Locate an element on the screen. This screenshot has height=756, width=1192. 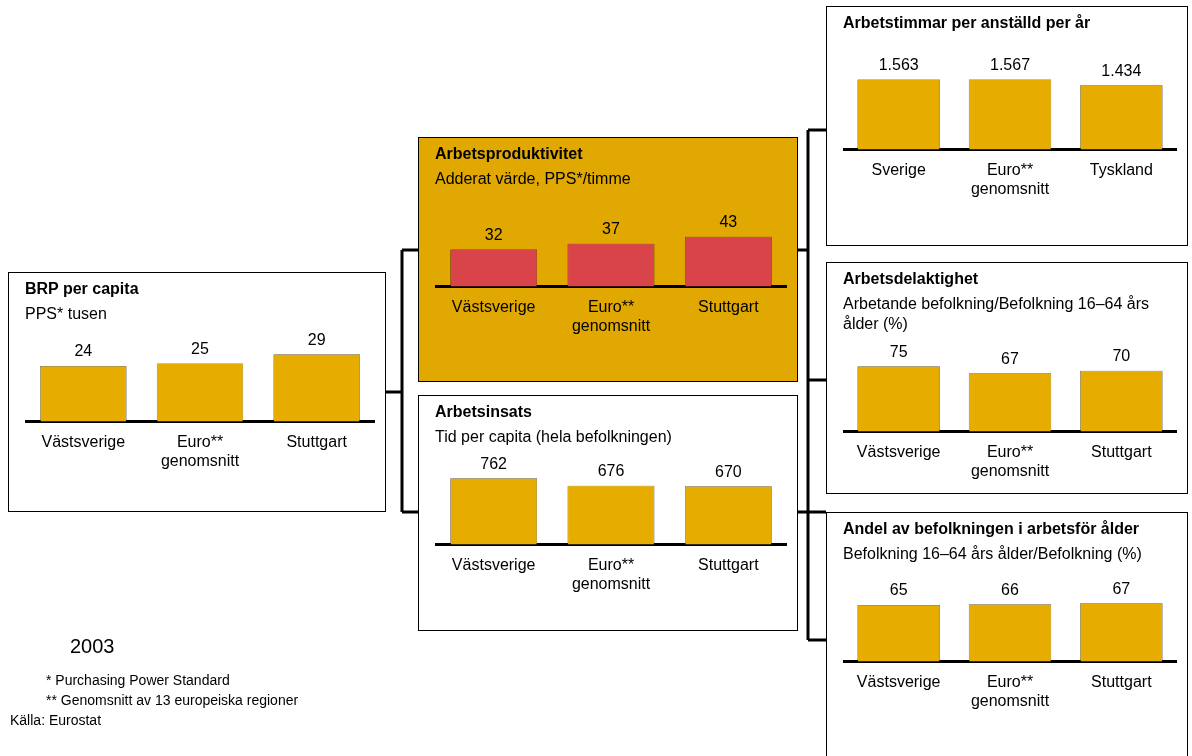
data-label: 65 is located at coordinates (898, 590).